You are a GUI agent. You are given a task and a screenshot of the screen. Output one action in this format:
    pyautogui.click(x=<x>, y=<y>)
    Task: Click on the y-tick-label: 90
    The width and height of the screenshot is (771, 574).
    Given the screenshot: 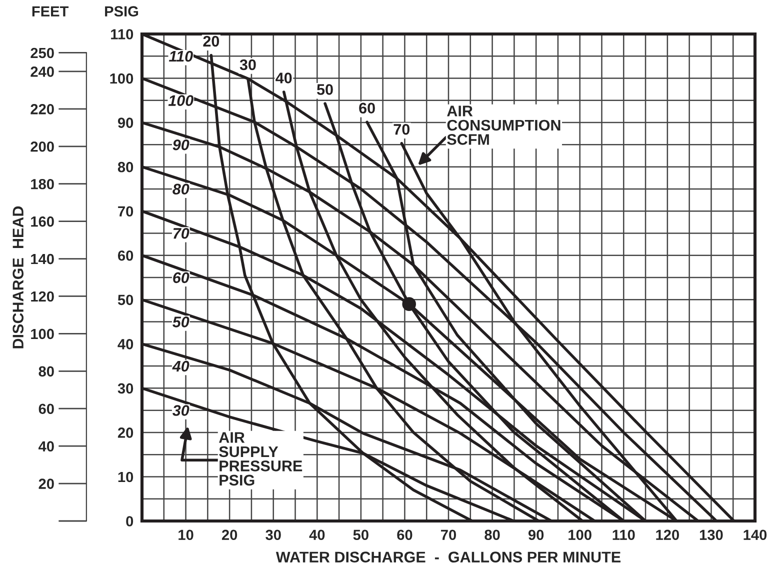 What is the action you would take?
    pyautogui.click(x=126, y=123)
    